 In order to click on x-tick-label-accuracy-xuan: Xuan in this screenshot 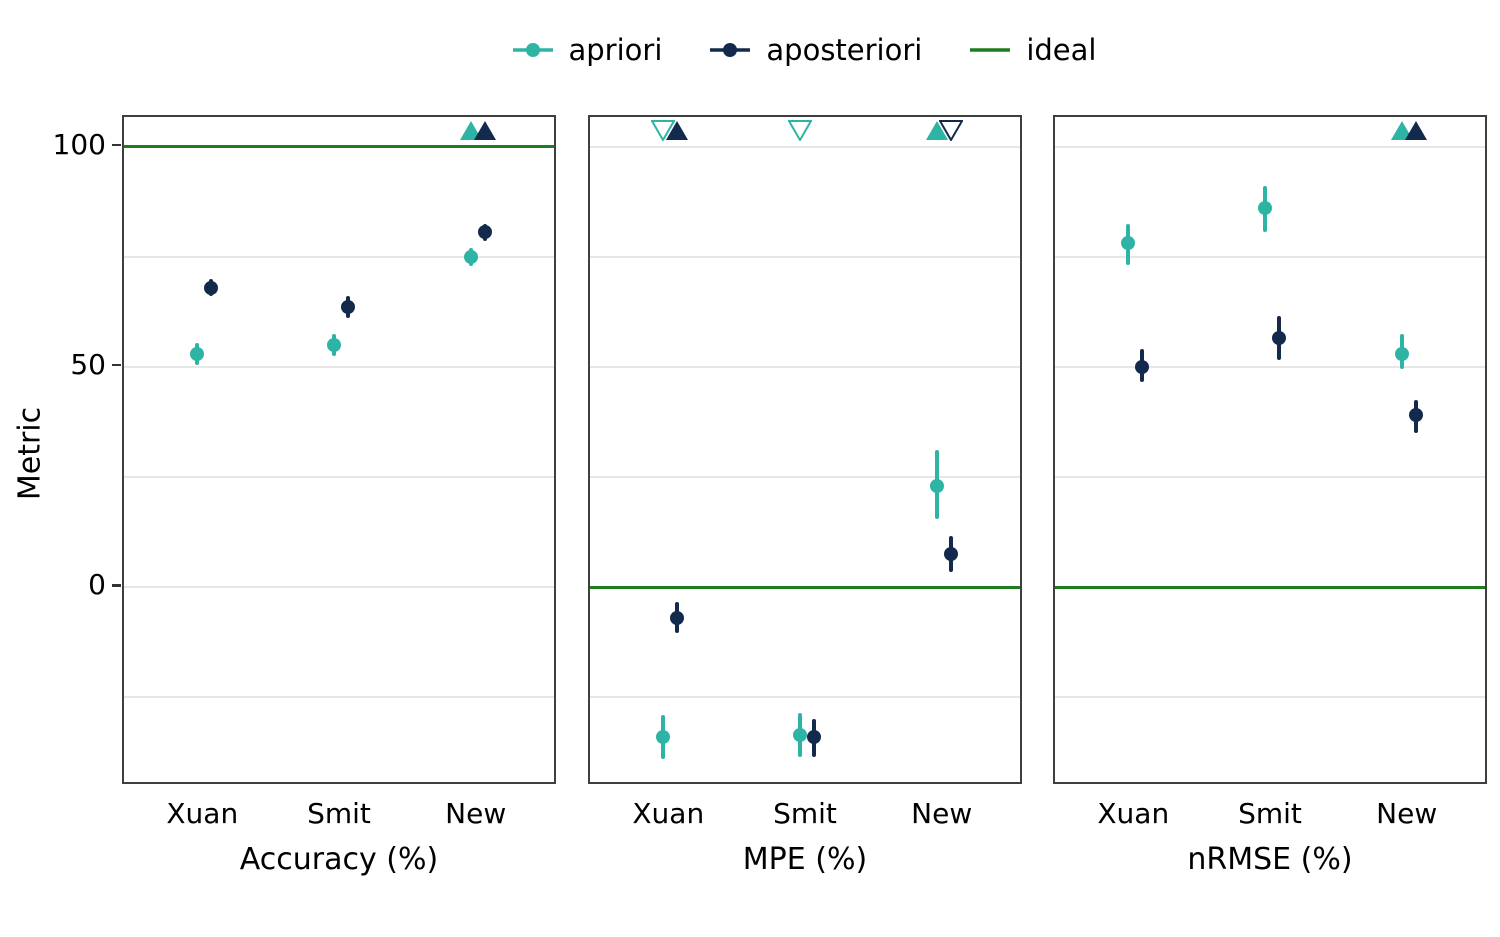, I will do `click(202, 813)`.